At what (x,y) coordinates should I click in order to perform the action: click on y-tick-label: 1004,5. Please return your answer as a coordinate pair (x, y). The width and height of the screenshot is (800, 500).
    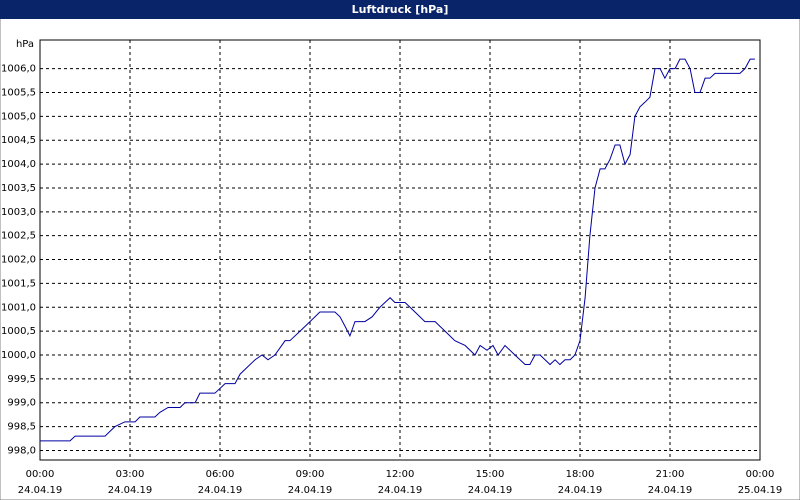
    Looking at the image, I should click on (18, 140).